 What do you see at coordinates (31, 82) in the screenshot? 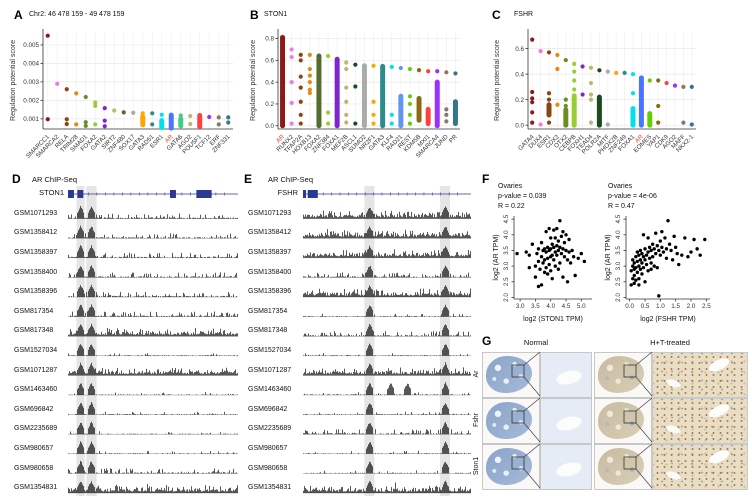
I see `y-tick-label: 0.003` at bounding box center [31, 82].